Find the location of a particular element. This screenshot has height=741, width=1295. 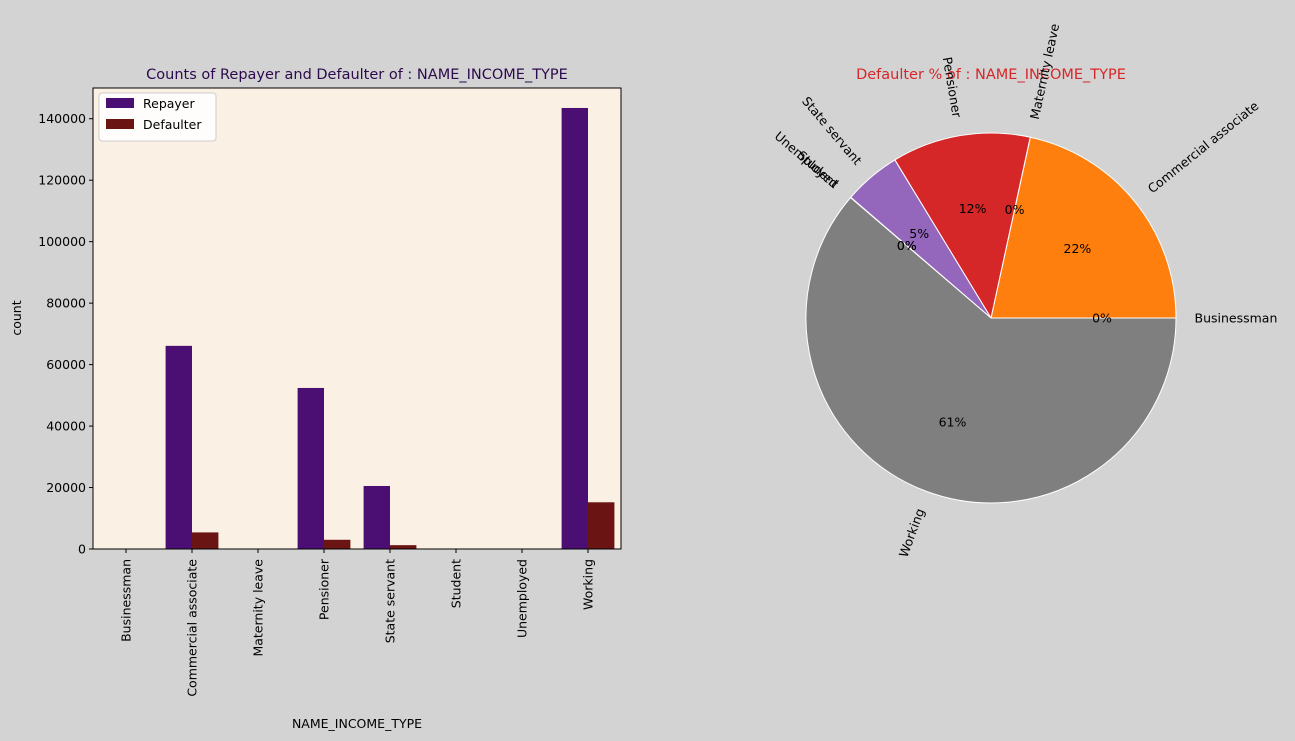

pie-pct-student: 0% is located at coordinates (907, 245).